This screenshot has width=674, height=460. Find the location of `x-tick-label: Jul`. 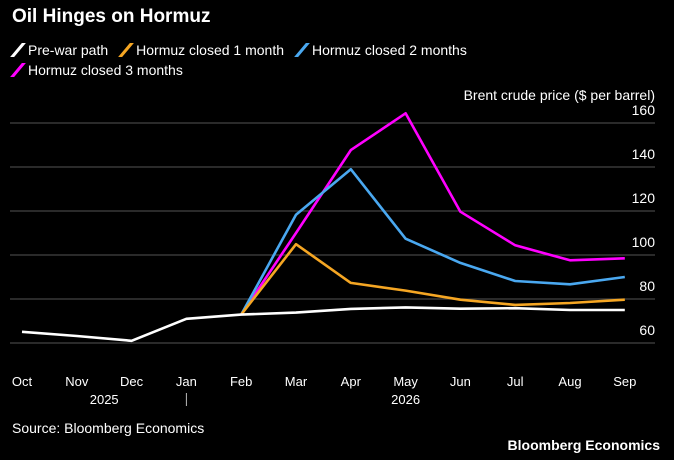

x-tick-label: Jul is located at coordinates (515, 381).